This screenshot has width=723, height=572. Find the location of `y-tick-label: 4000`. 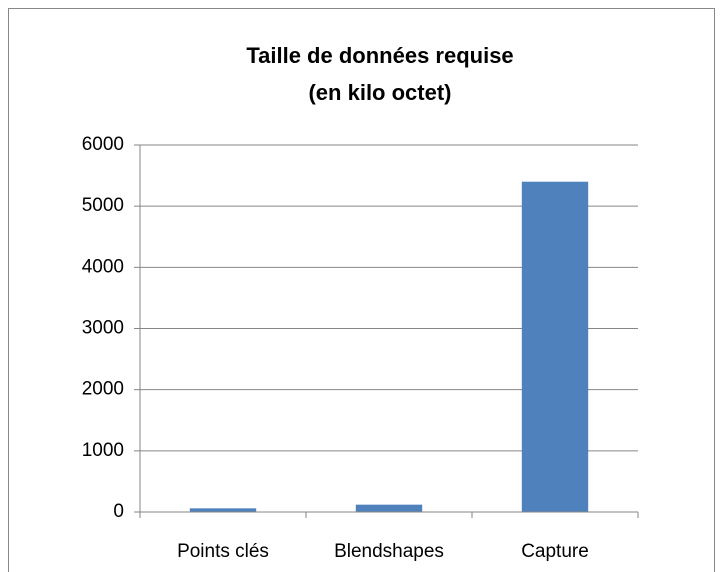

y-tick-label: 4000 is located at coordinates (103, 266).